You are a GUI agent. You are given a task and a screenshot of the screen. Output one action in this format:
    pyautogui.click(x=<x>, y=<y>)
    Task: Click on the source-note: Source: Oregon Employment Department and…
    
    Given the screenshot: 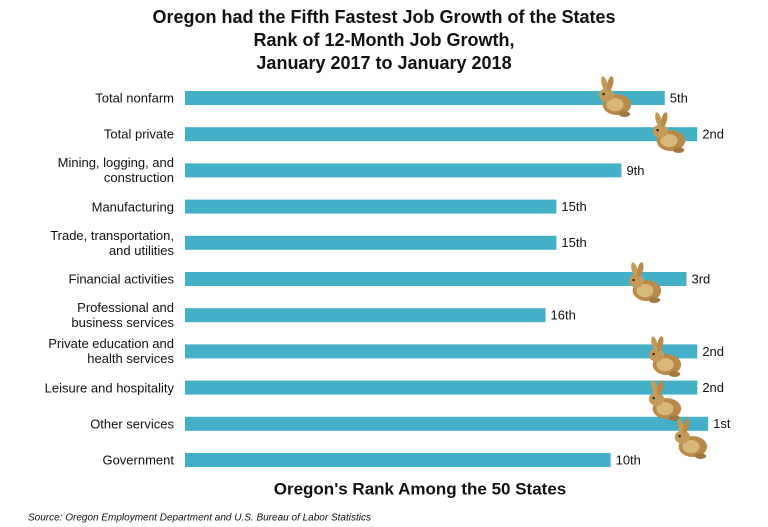 What is the action you would take?
    pyautogui.click(x=199, y=518)
    